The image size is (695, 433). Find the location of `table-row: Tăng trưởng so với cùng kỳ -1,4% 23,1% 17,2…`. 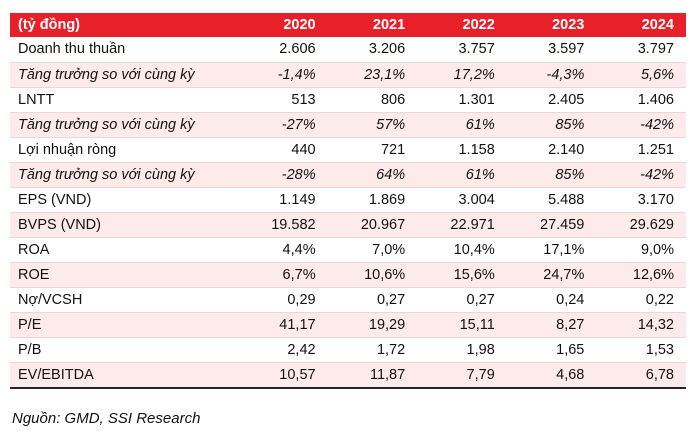

table-row: Tăng trưởng so với cùng kỳ -1,4% 23,1% 17,2… is located at coordinates (348, 75).